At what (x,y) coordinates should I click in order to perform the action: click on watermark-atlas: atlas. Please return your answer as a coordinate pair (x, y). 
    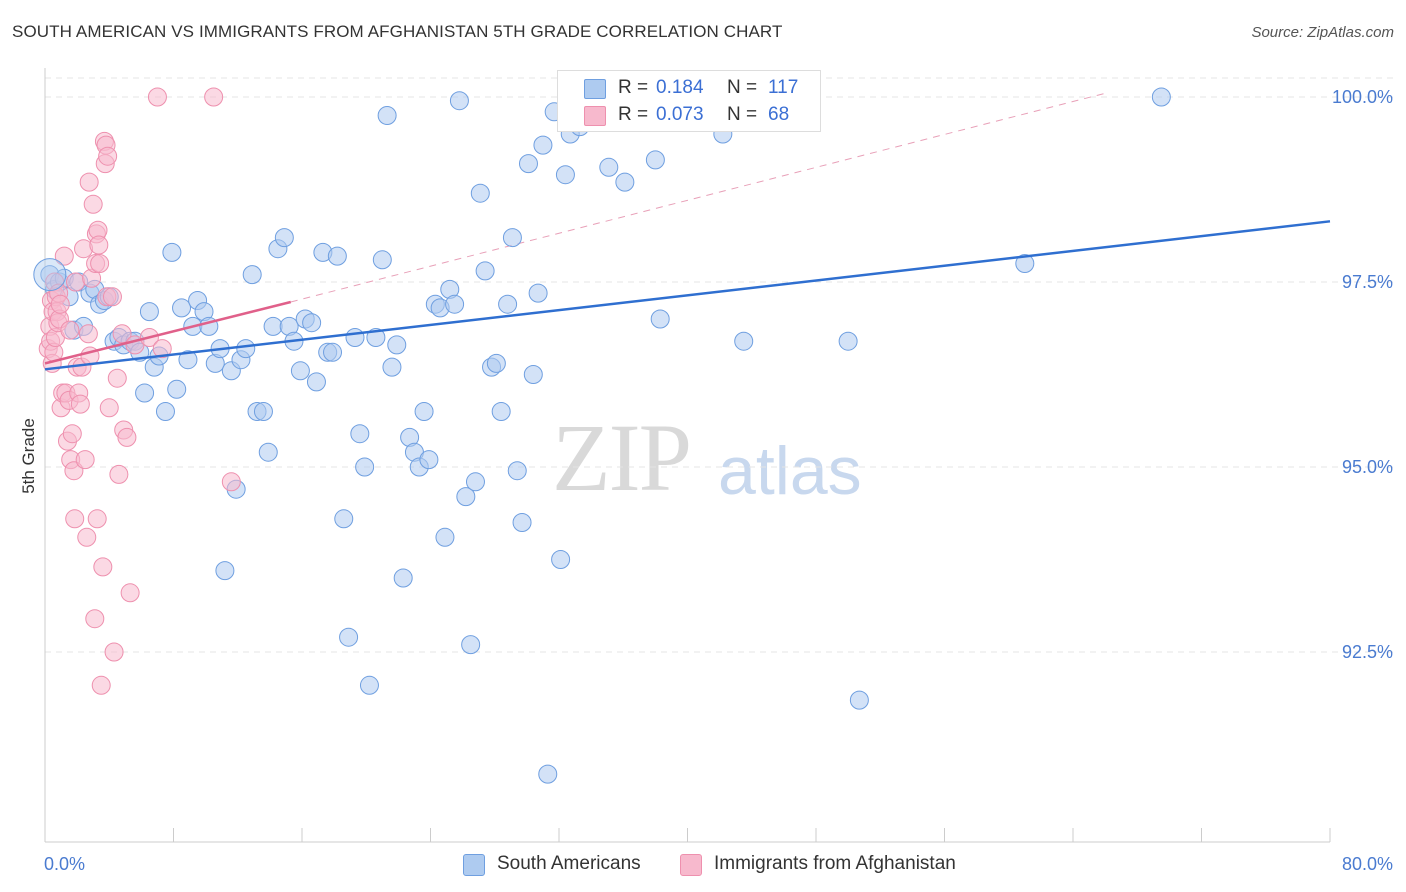
    Looking at the image, I should click on (790, 471).